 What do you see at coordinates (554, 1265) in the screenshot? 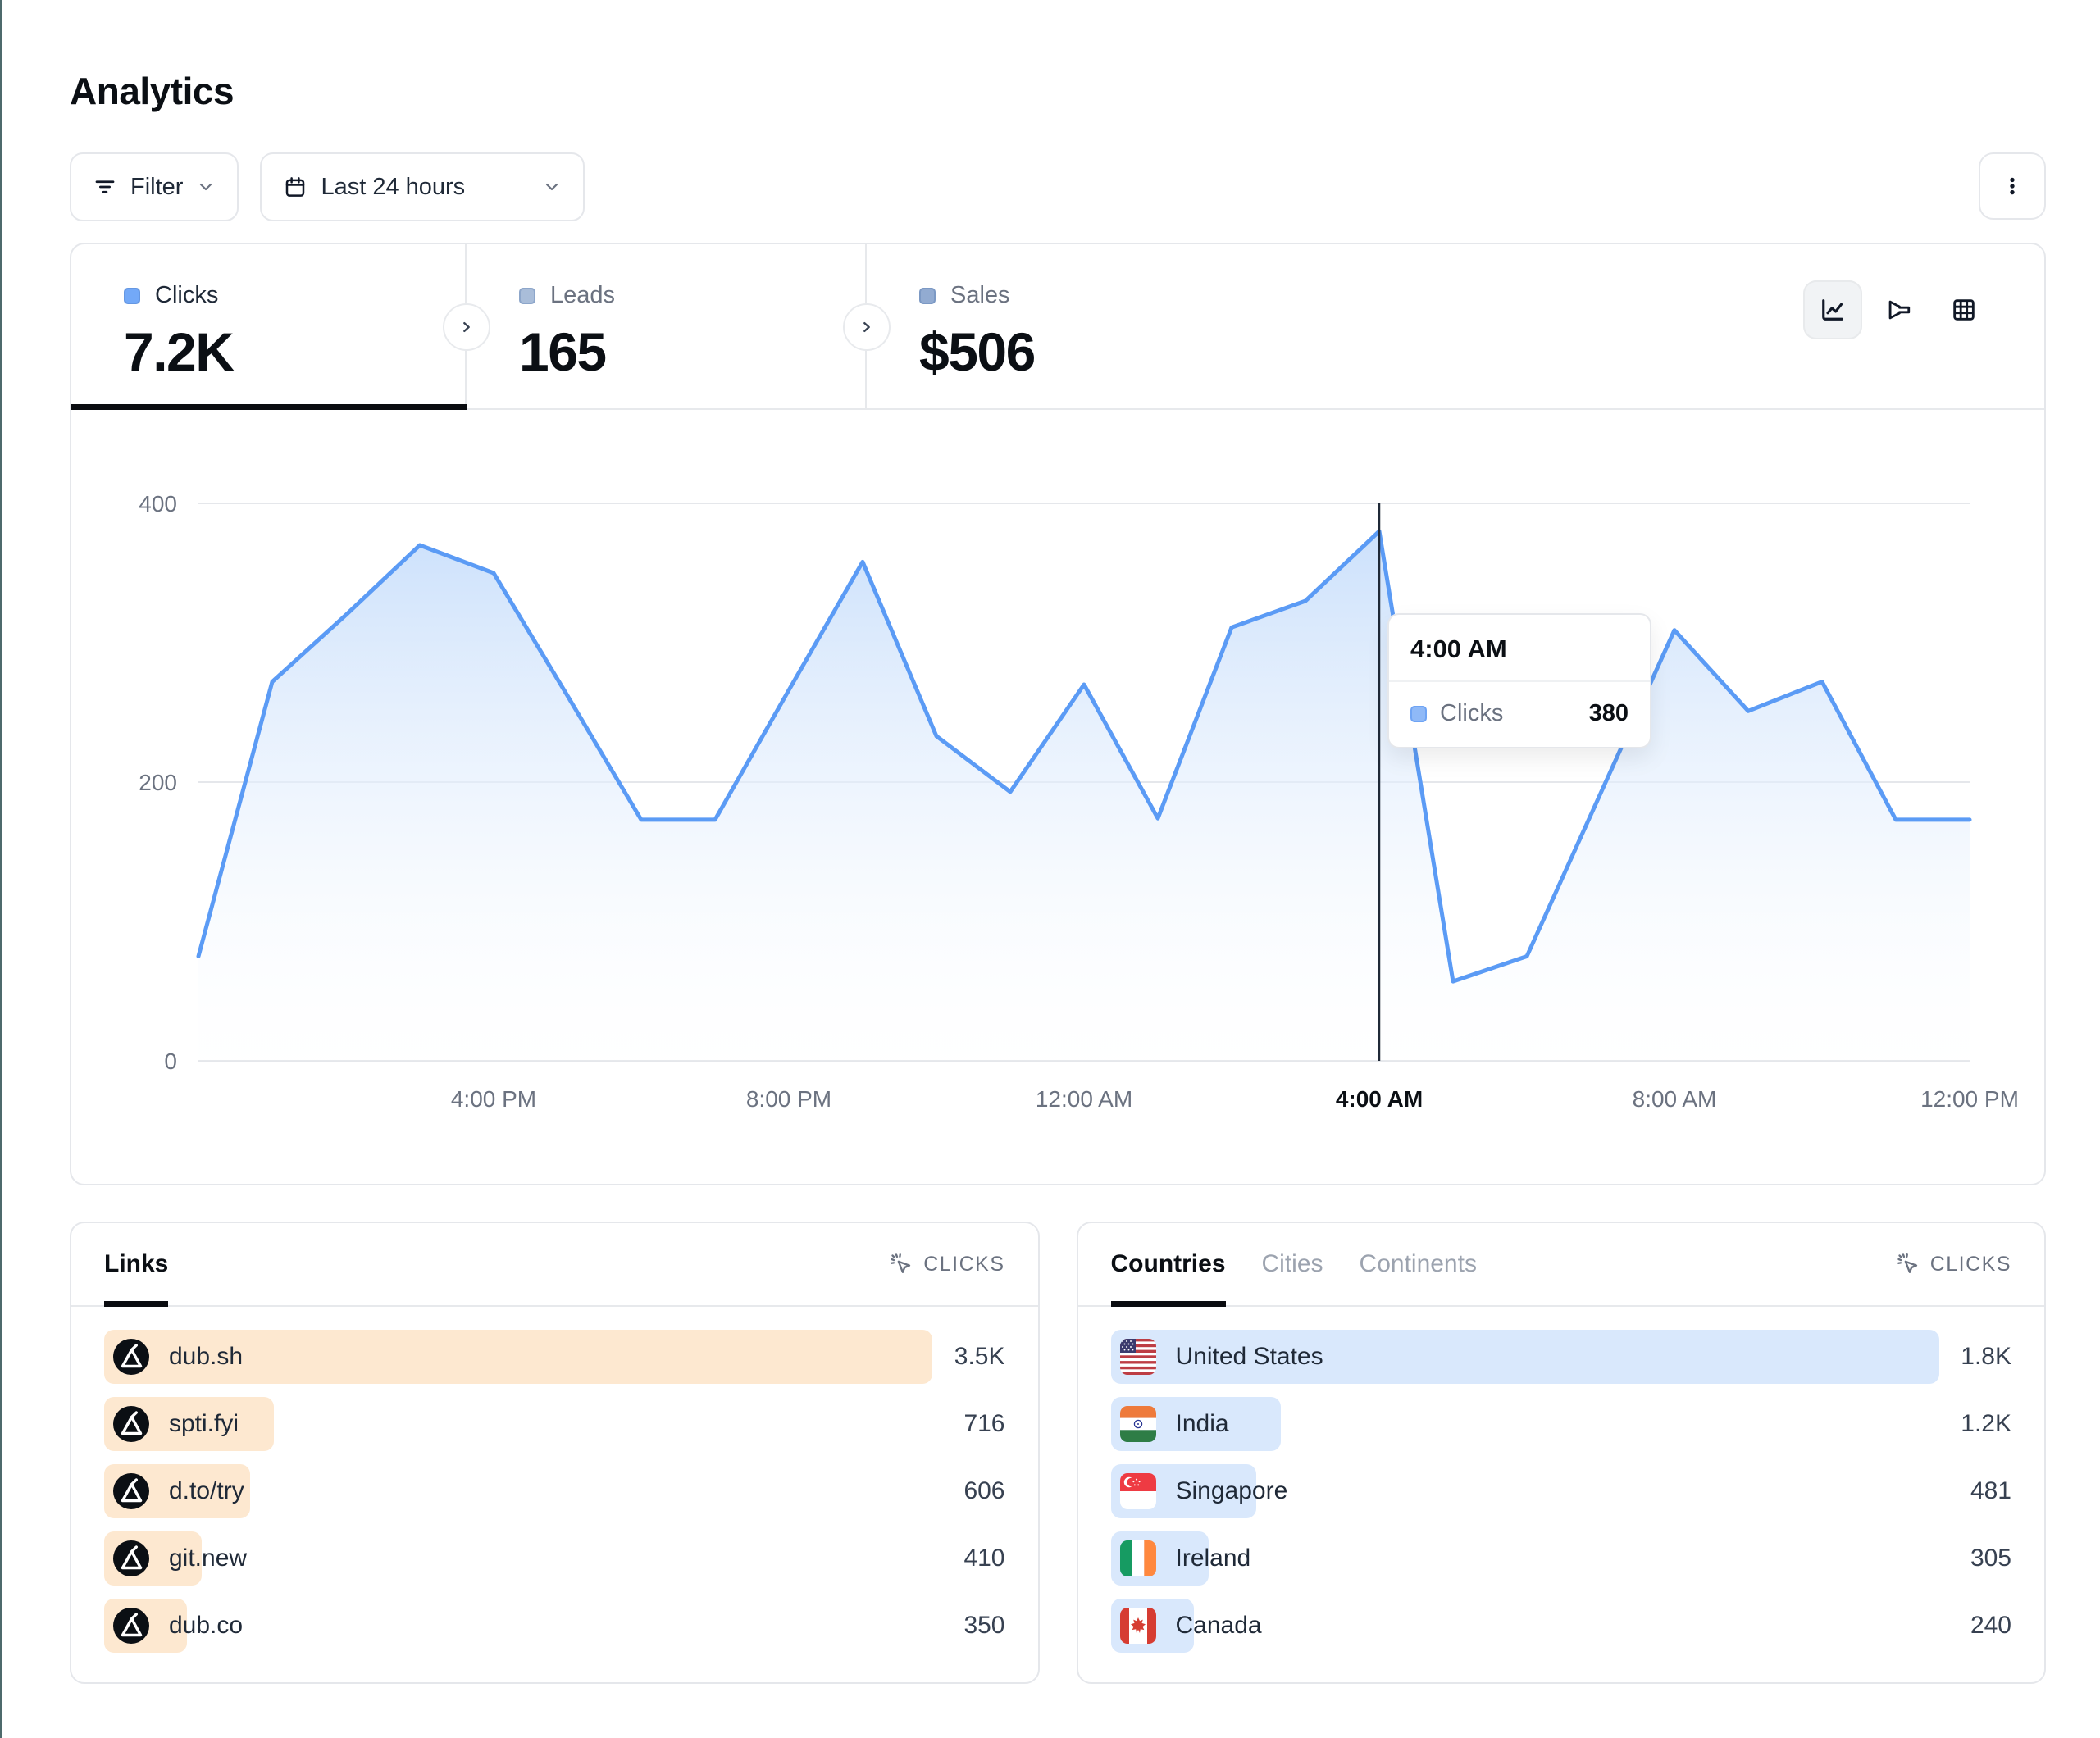
I see `links-panel-header: Links CLICKS` at bounding box center [554, 1265].